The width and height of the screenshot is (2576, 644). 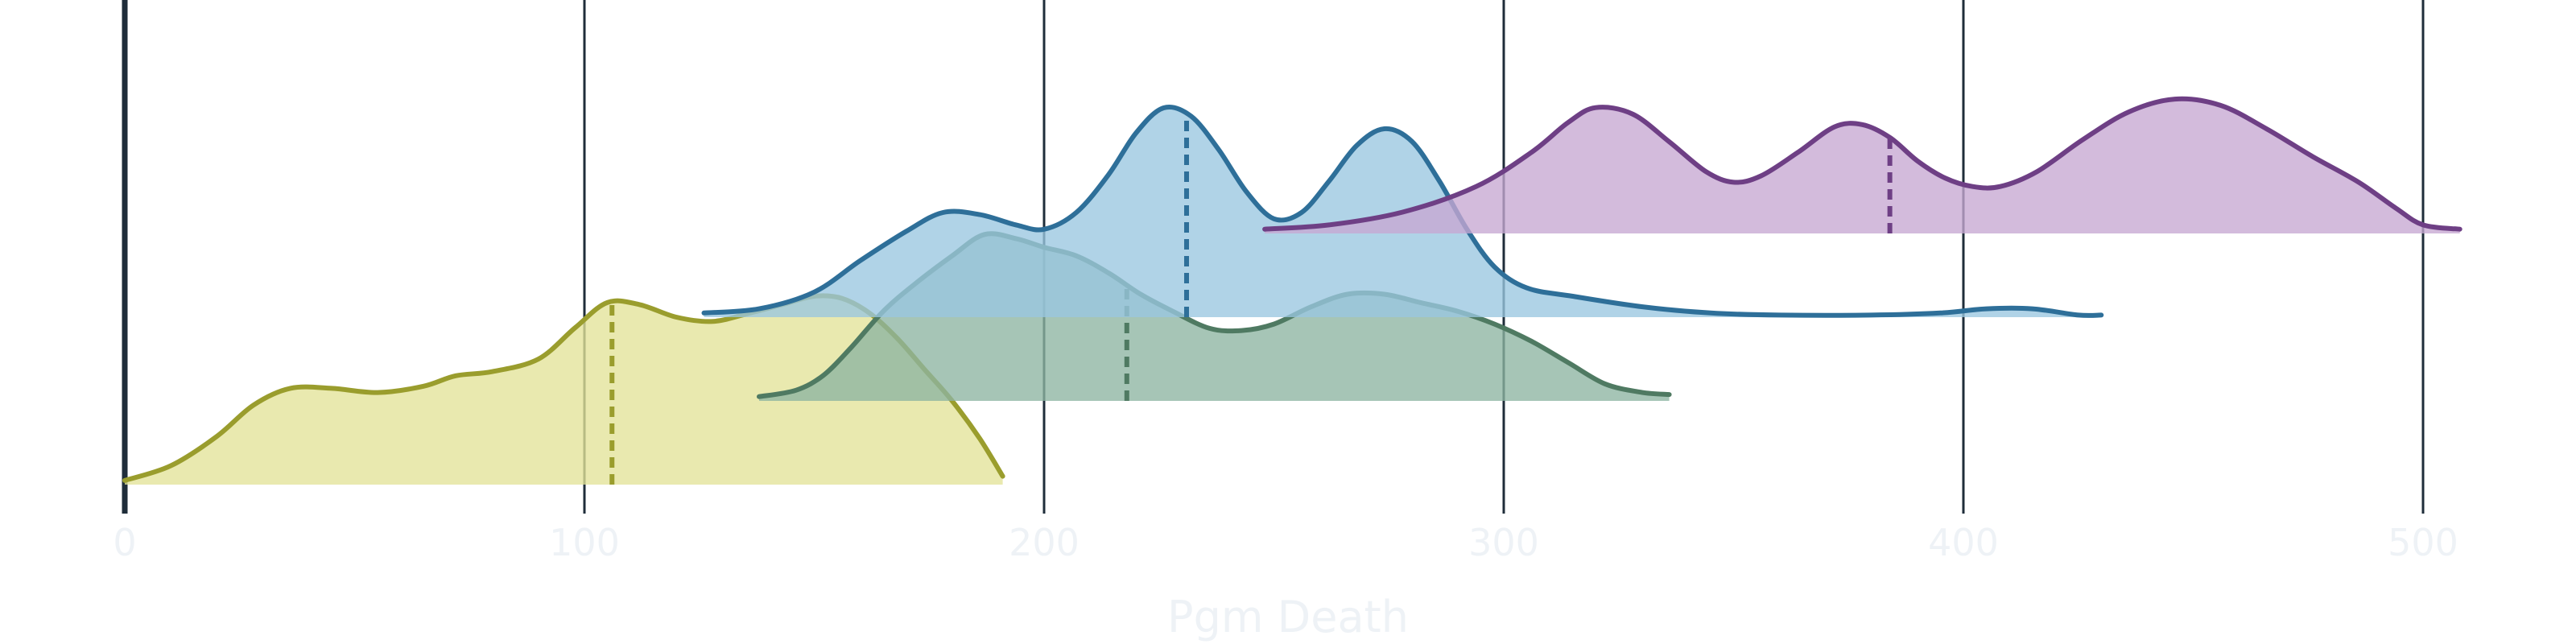 I want to click on x-tick-label-500: 500, so click(x=2423, y=542).